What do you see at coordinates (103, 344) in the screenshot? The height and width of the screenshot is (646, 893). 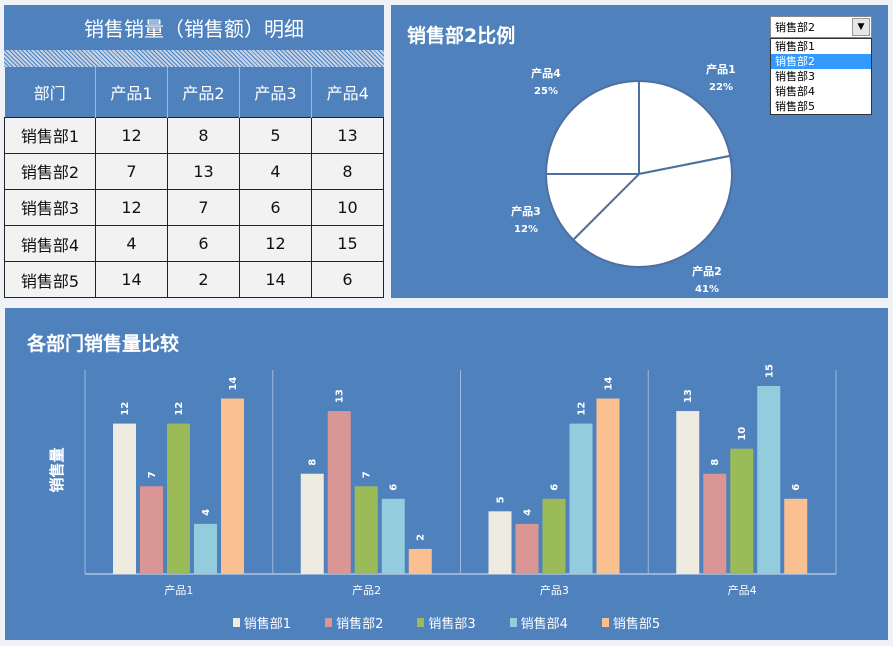 I see `bar-title: 各部门销售量比较` at bounding box center [103, 344].